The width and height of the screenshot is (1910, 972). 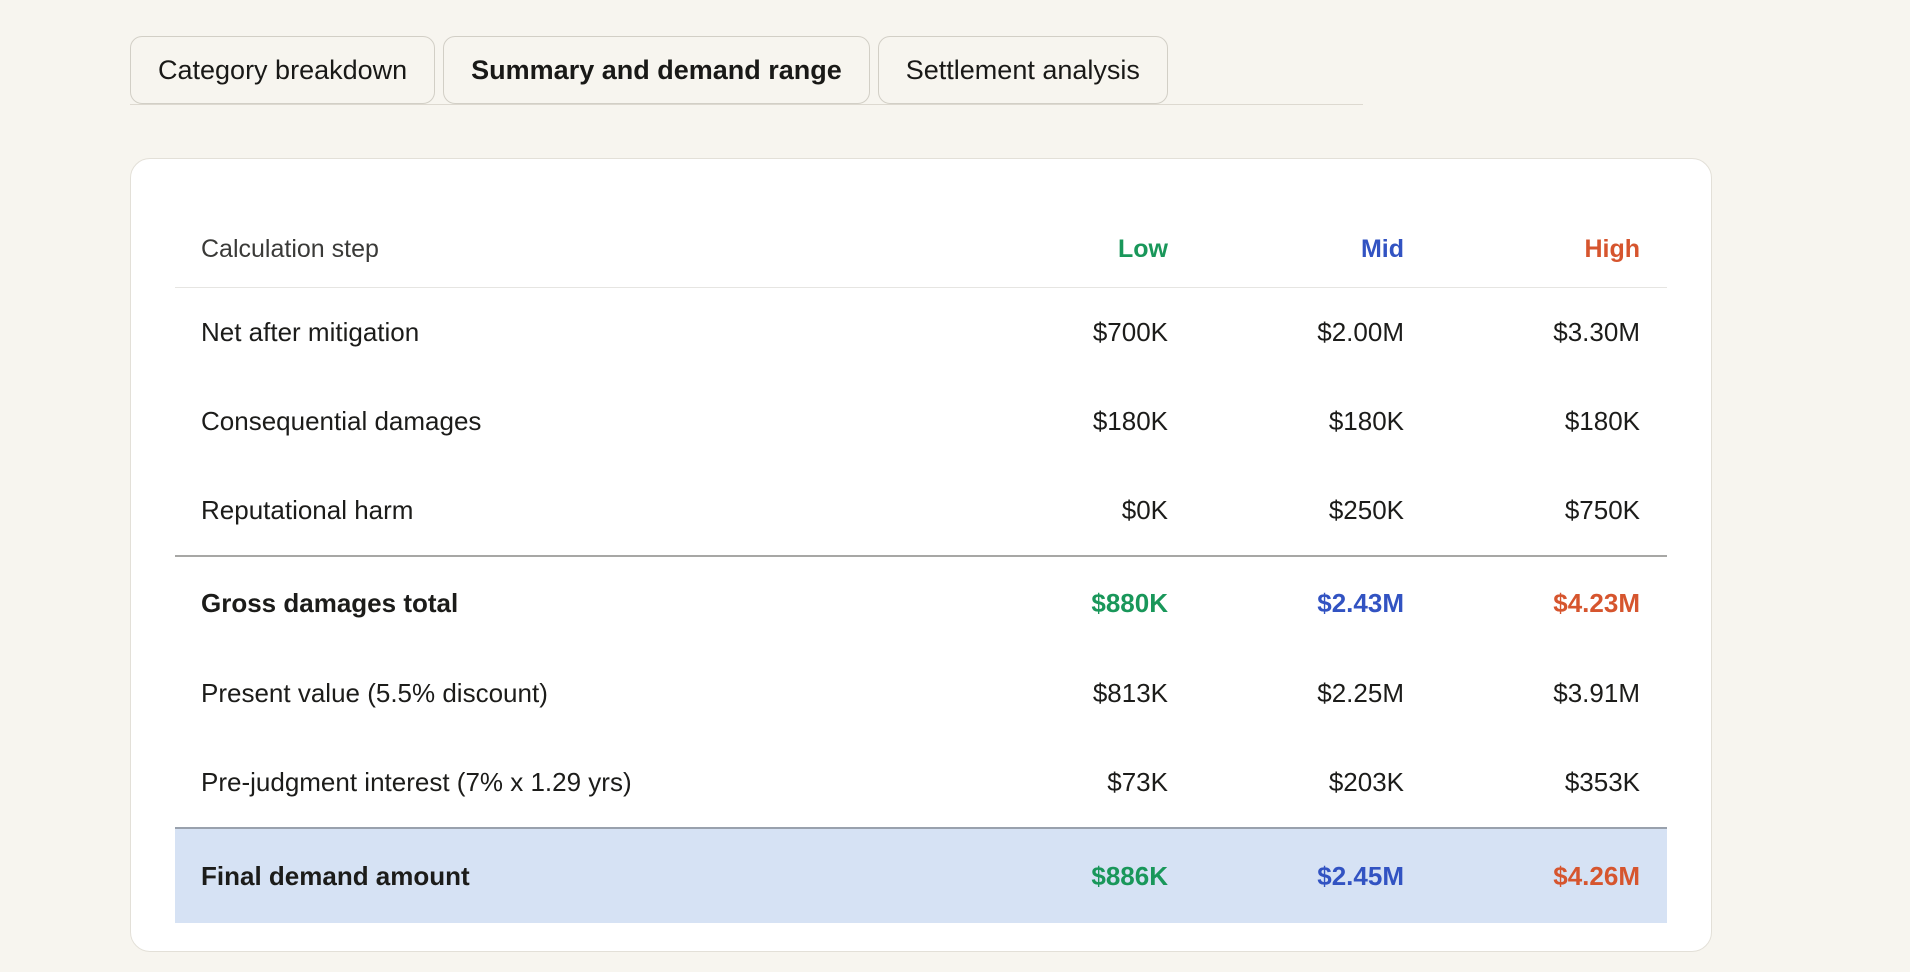 I want to click on table-row: Gross damages total $880K $2.43M $4.23M, so click(x=921, y=602).